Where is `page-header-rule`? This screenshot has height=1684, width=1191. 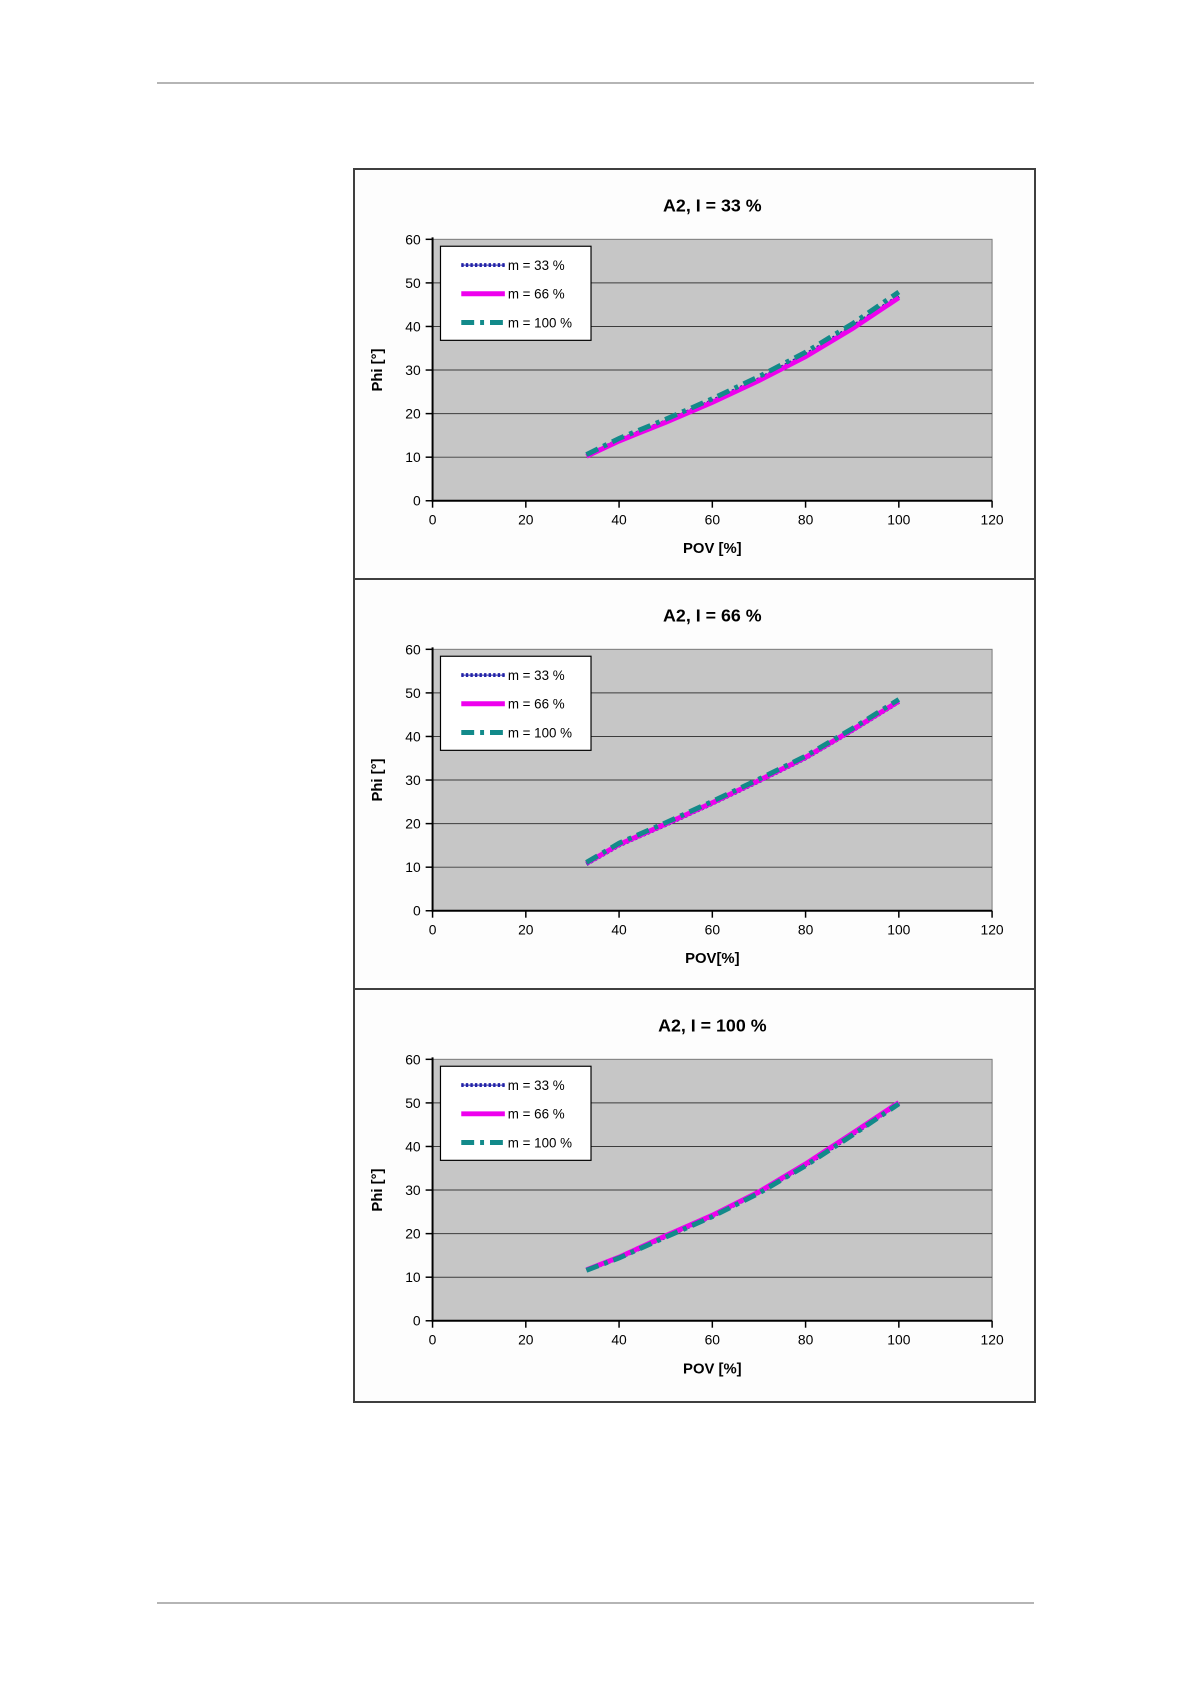
page-header-rule is located at coordinates (595, 83).